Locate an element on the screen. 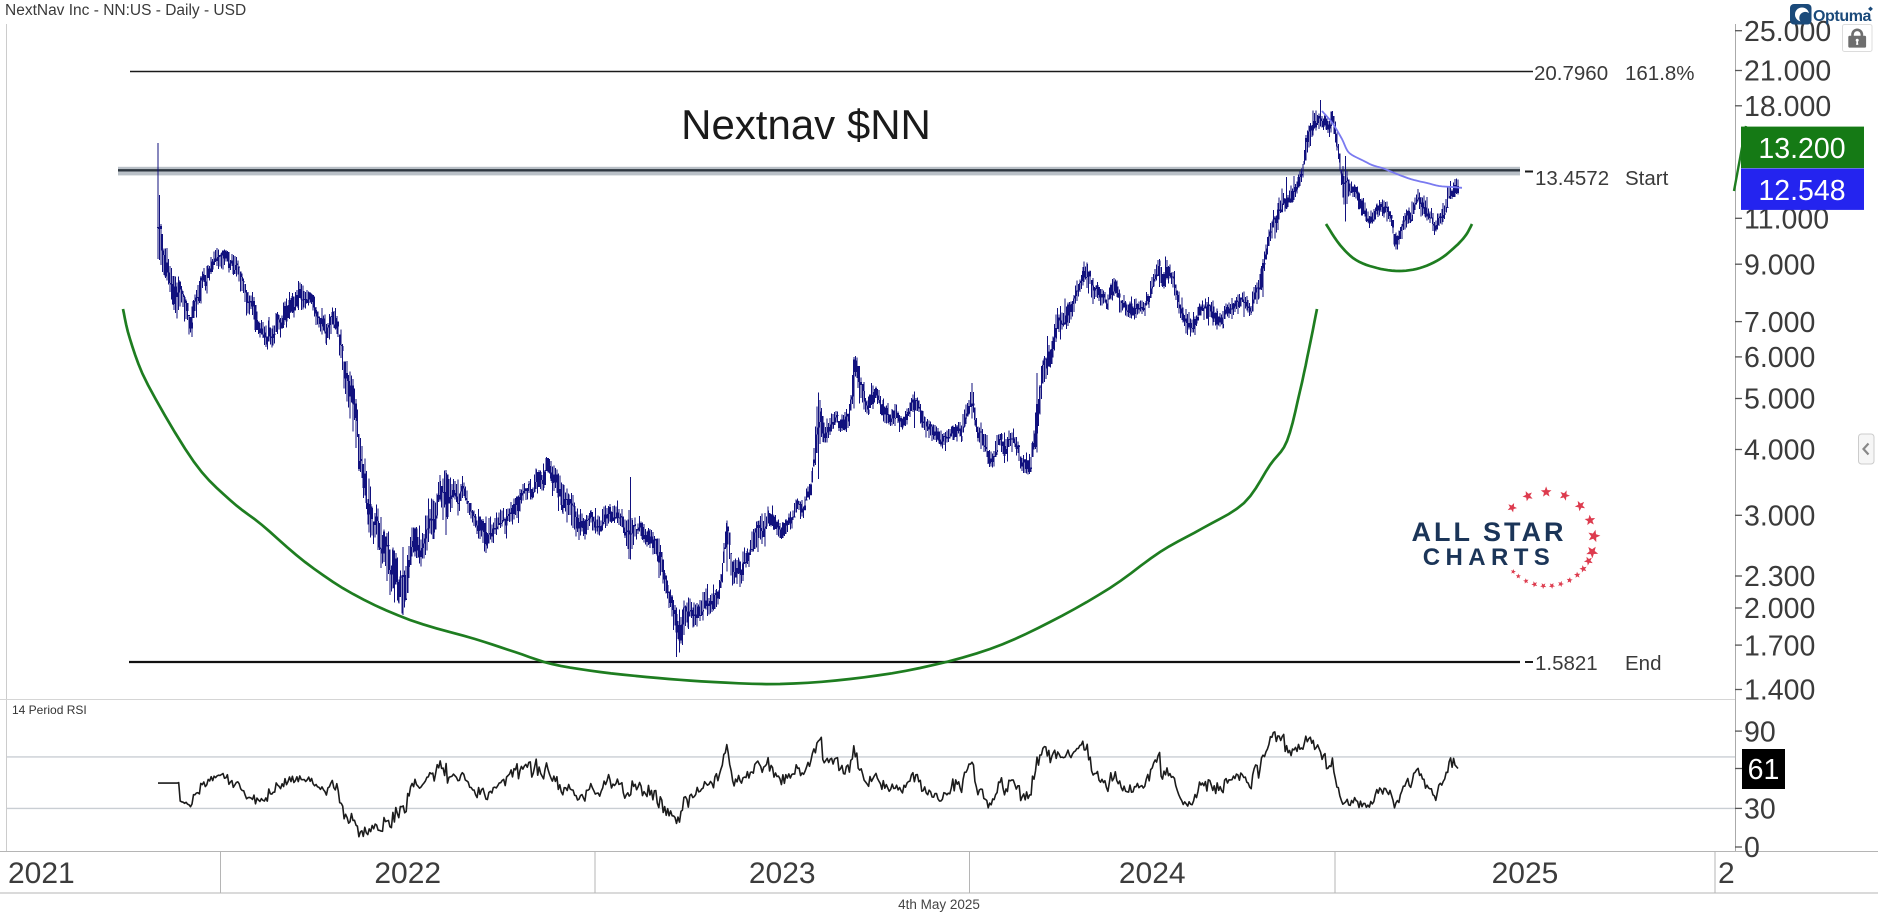 The image size is (1878, 924). svg-text: 4th May 2025 is located at coordinates (939, 904).